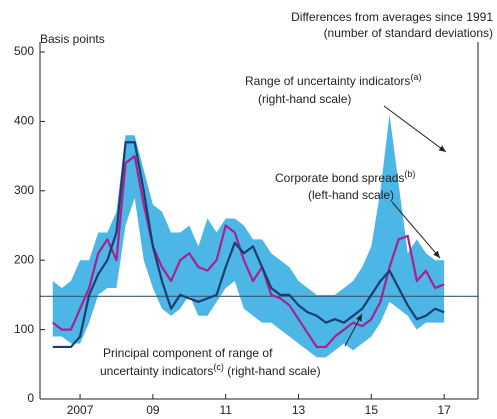 The image size is (497, 419). What do you see at coordinates (156, 371) in the screenshot?
I see `annotation-part: uncertainty indicators` at bounding box center [156, 371].